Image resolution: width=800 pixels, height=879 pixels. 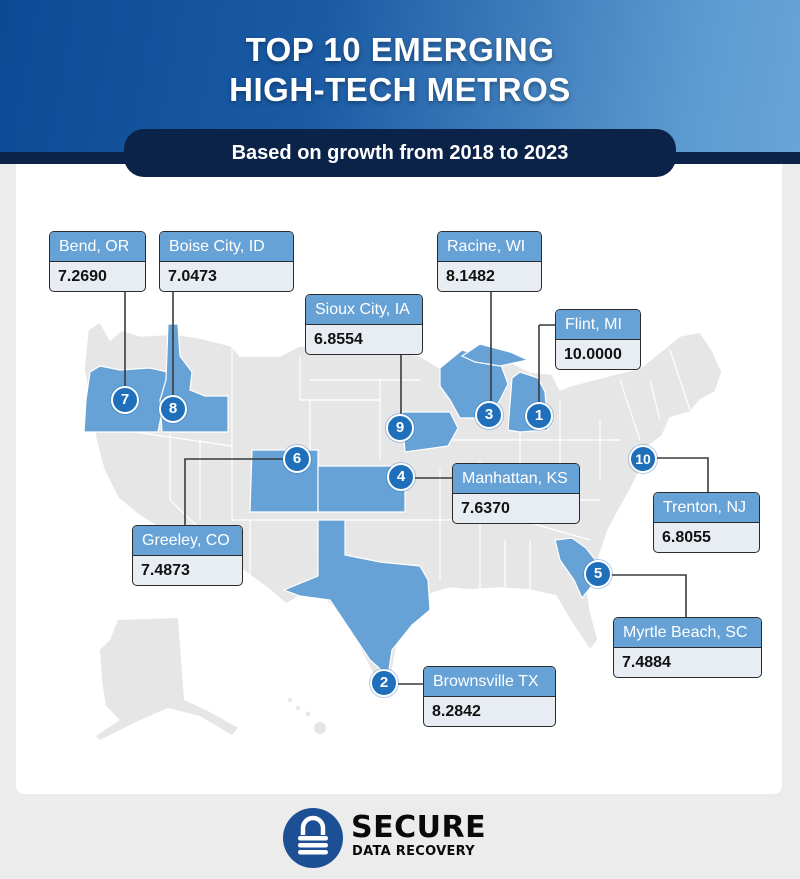 What do you see at coordinates (516, 479) in the screenshot?
I see `callout-city: Manhattan, KS` at bounding box center [516, 479].